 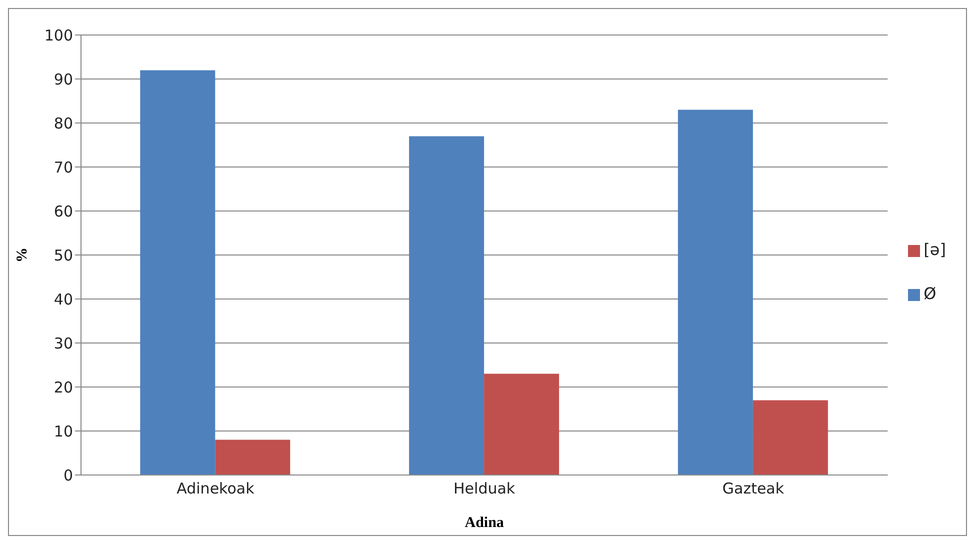 I want to click on legend-label: [ə], so click(x=935, y=249).